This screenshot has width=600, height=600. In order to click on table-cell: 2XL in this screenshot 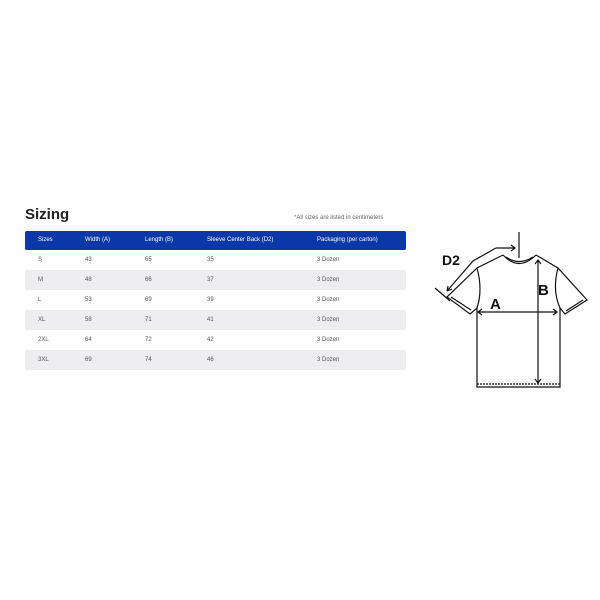, I will do `click(43, 340)`.